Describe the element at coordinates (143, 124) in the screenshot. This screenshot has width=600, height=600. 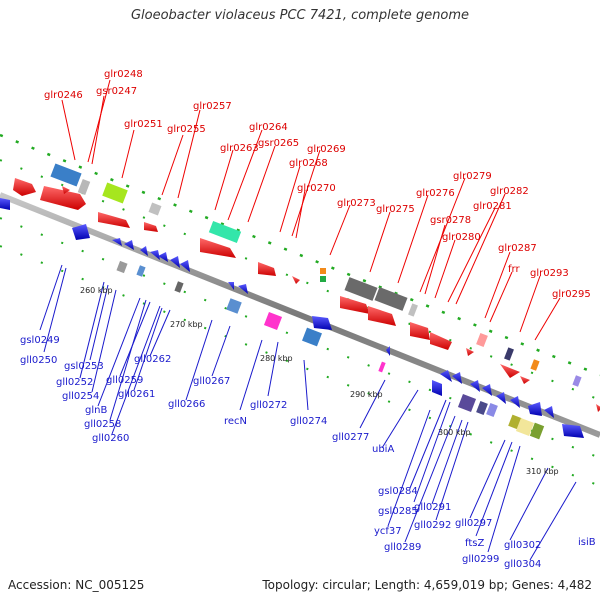
I see `gene-label: glr0251` at that location.